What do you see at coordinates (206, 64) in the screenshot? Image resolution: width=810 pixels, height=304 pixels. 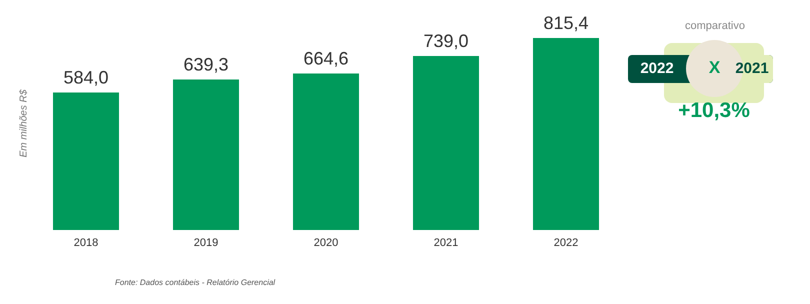 I see `data-label: 639,3` at bounding box center [206, 64].